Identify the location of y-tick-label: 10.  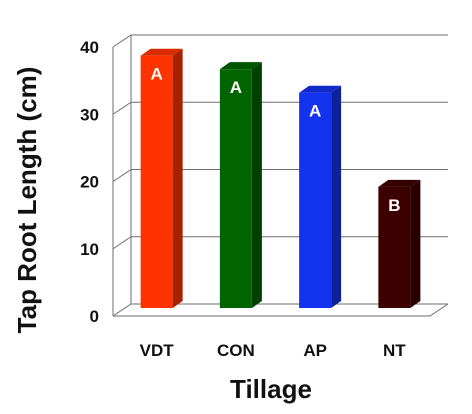
(89, 249).